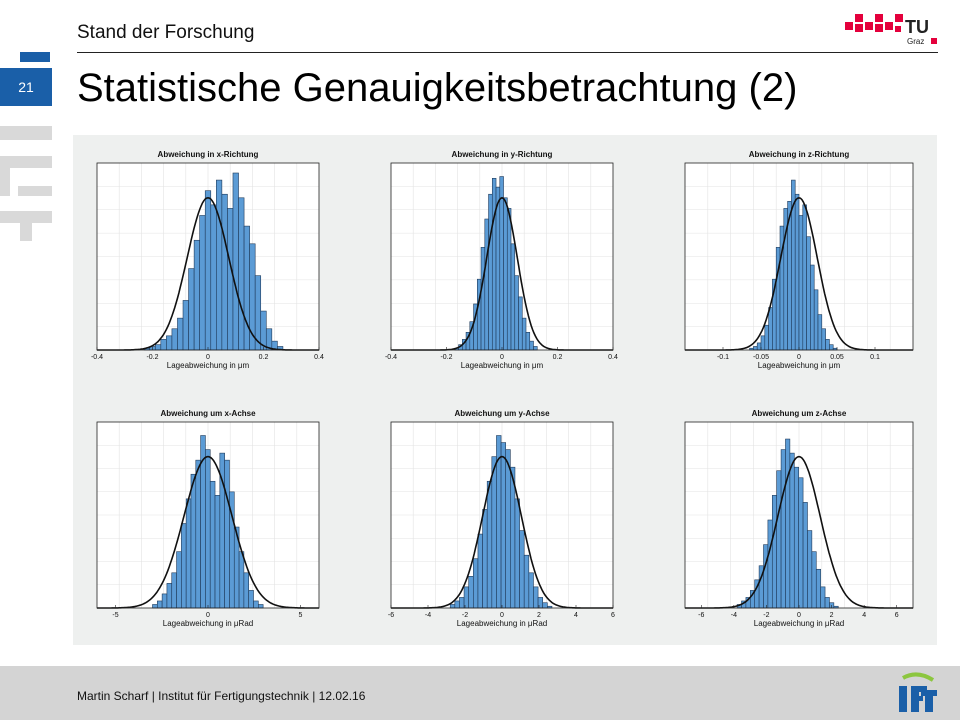  Describe the element at coordinates (26, 87) in the screenshot. I see `page-number: 21` at that location.